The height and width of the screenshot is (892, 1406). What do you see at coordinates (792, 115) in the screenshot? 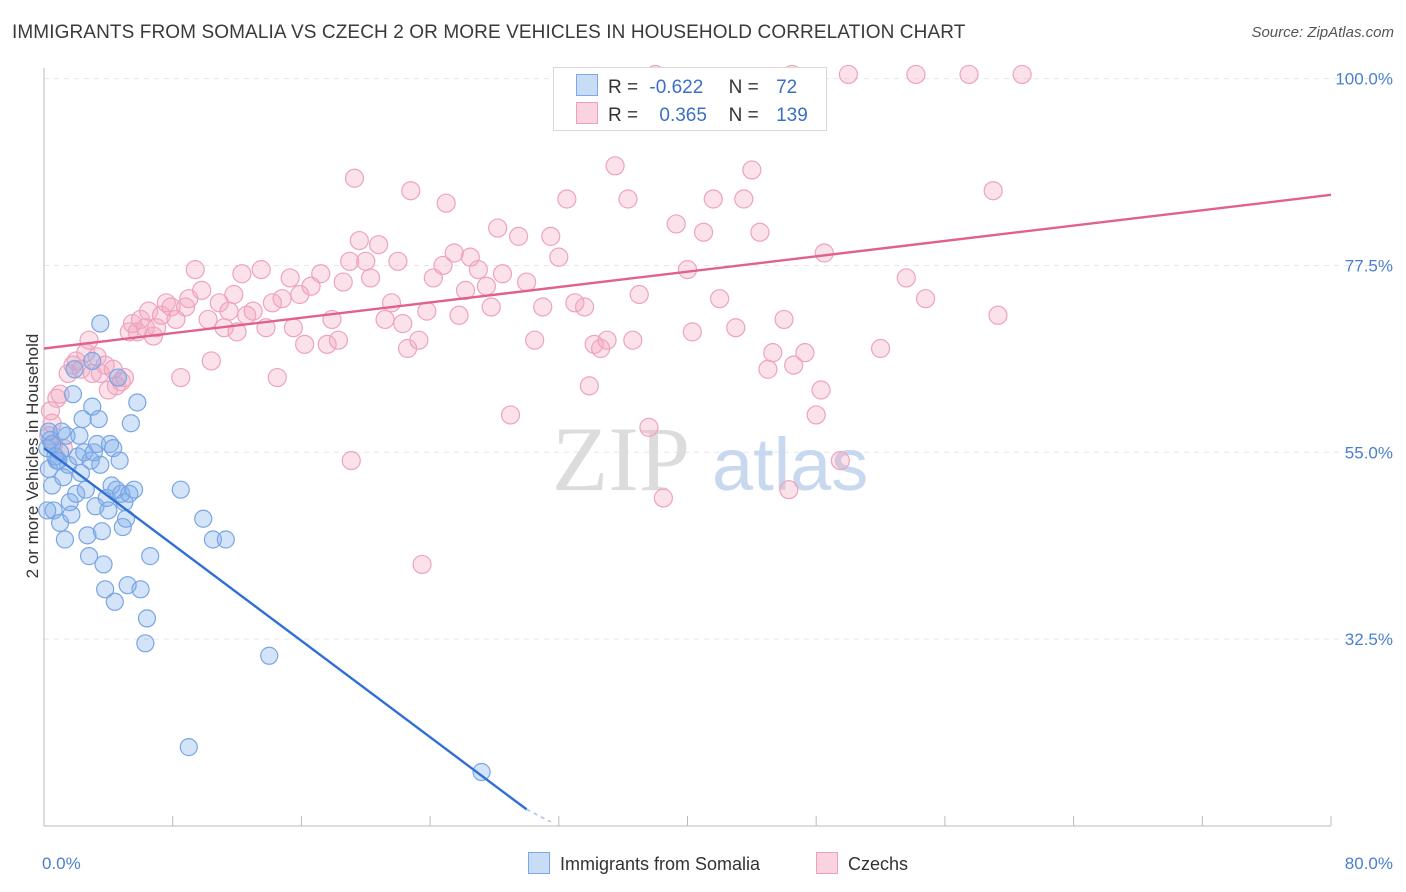
I see `legend-n-value-czechs: 139` at bounding box center [792, 115].